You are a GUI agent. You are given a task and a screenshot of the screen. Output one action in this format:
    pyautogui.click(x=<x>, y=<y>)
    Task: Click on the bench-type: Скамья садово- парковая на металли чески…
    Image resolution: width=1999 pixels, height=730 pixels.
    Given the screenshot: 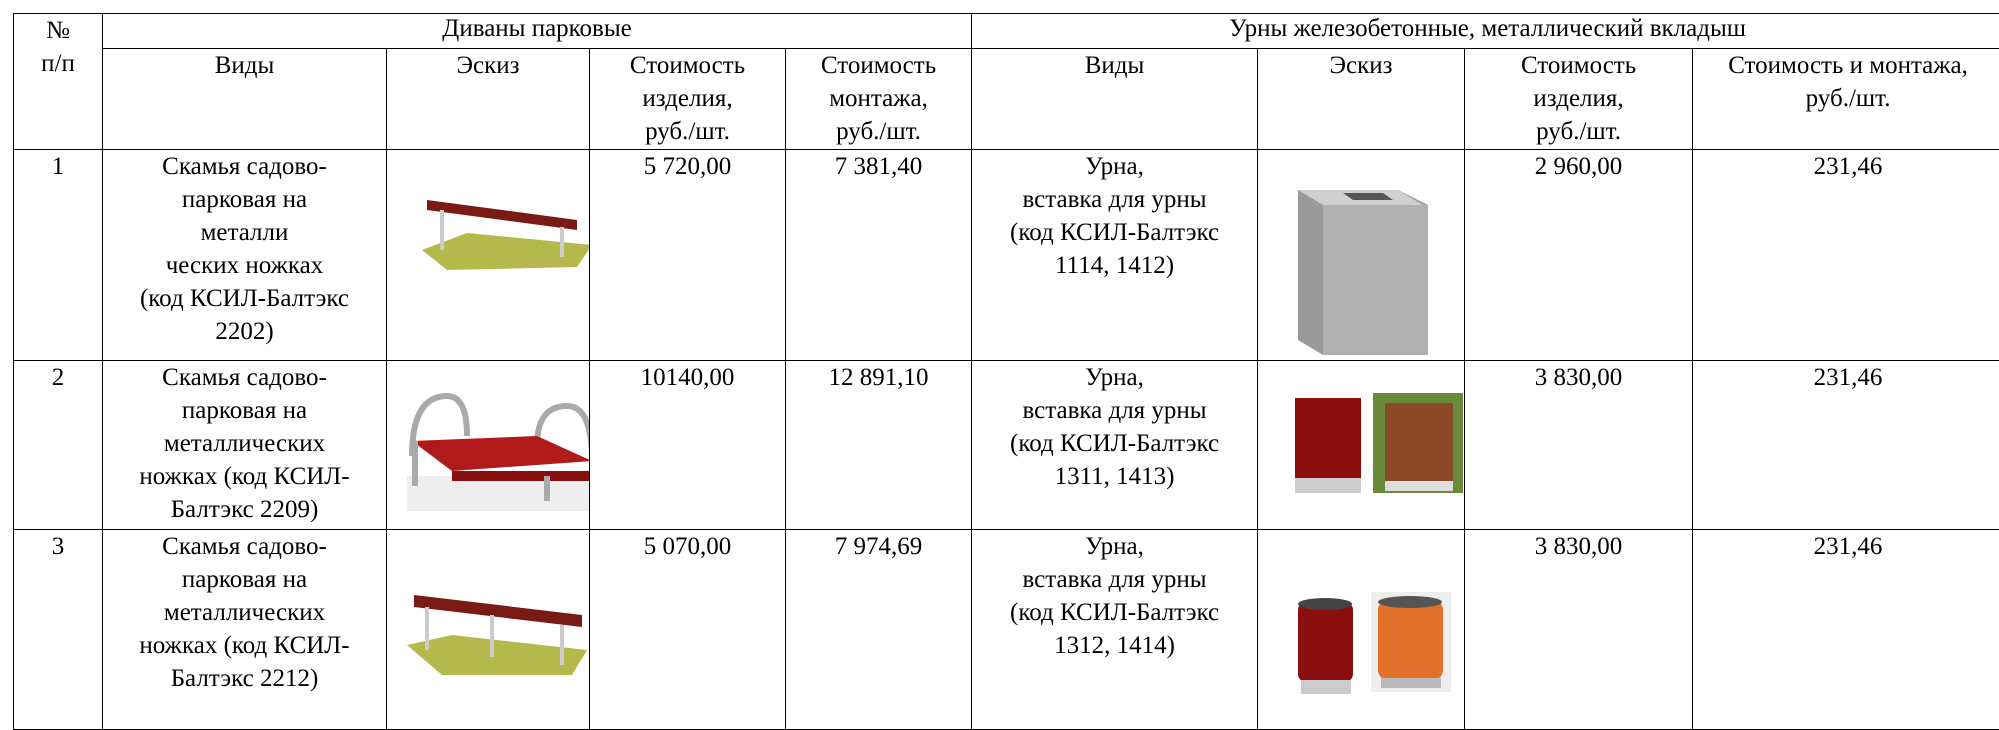 What is the action you would take?
    pyautogui.click(x=244, y=255)
    